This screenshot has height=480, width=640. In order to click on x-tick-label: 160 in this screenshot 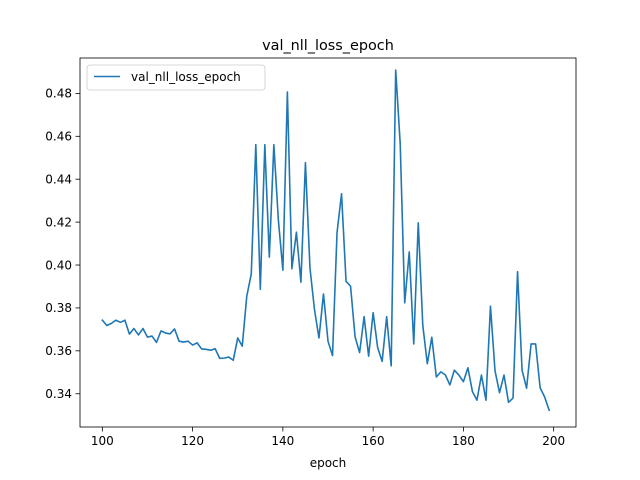, I will do `click(373, 441)`.